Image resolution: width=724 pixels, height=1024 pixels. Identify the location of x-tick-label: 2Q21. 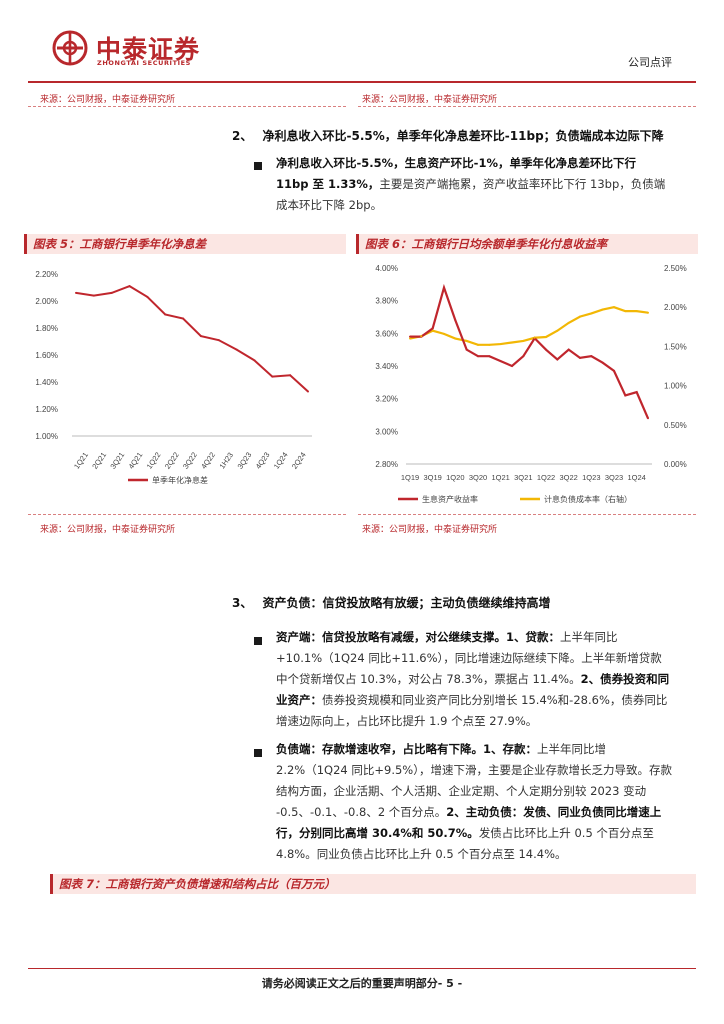
(99, 460).